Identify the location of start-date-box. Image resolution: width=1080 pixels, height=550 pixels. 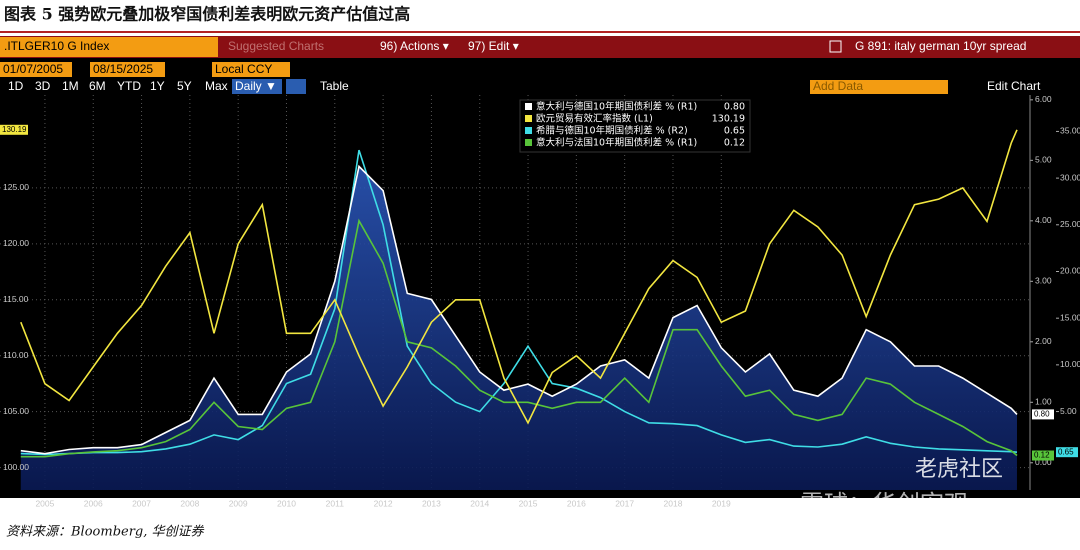
(36, 69).